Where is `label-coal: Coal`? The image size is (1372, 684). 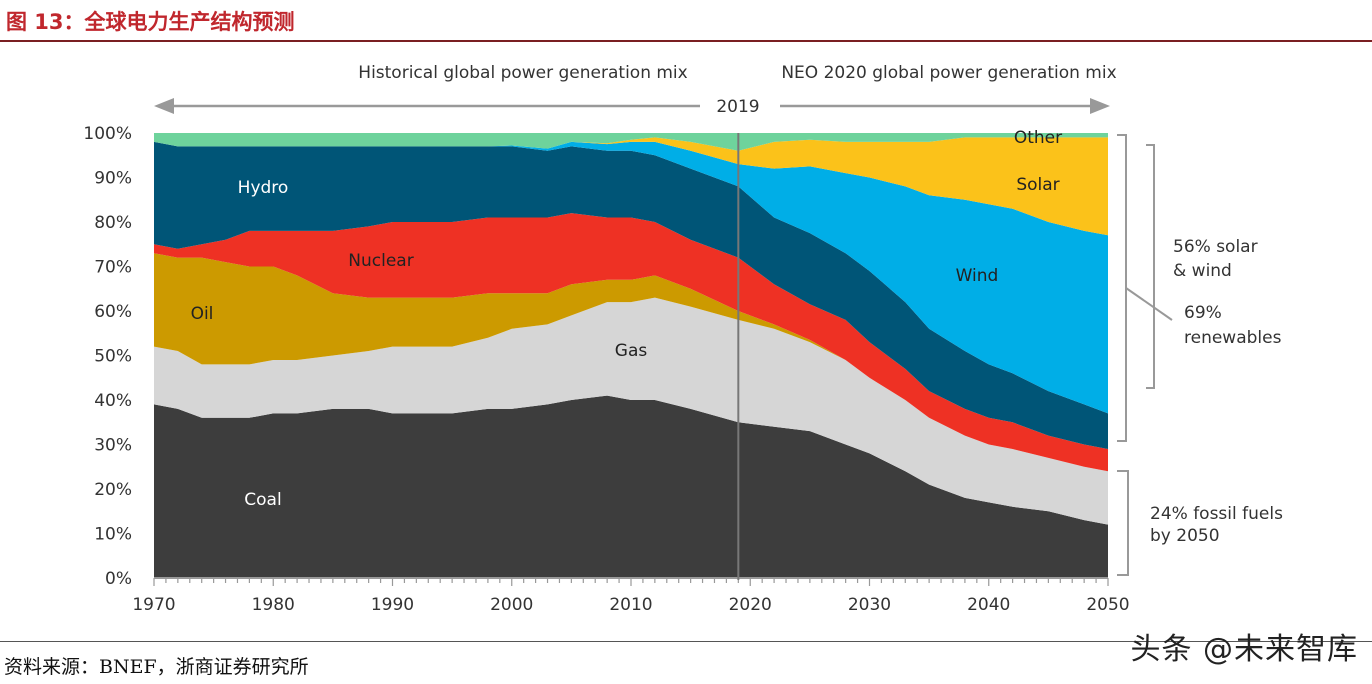
label-coal: Coal is located at coordinates (262, 500).